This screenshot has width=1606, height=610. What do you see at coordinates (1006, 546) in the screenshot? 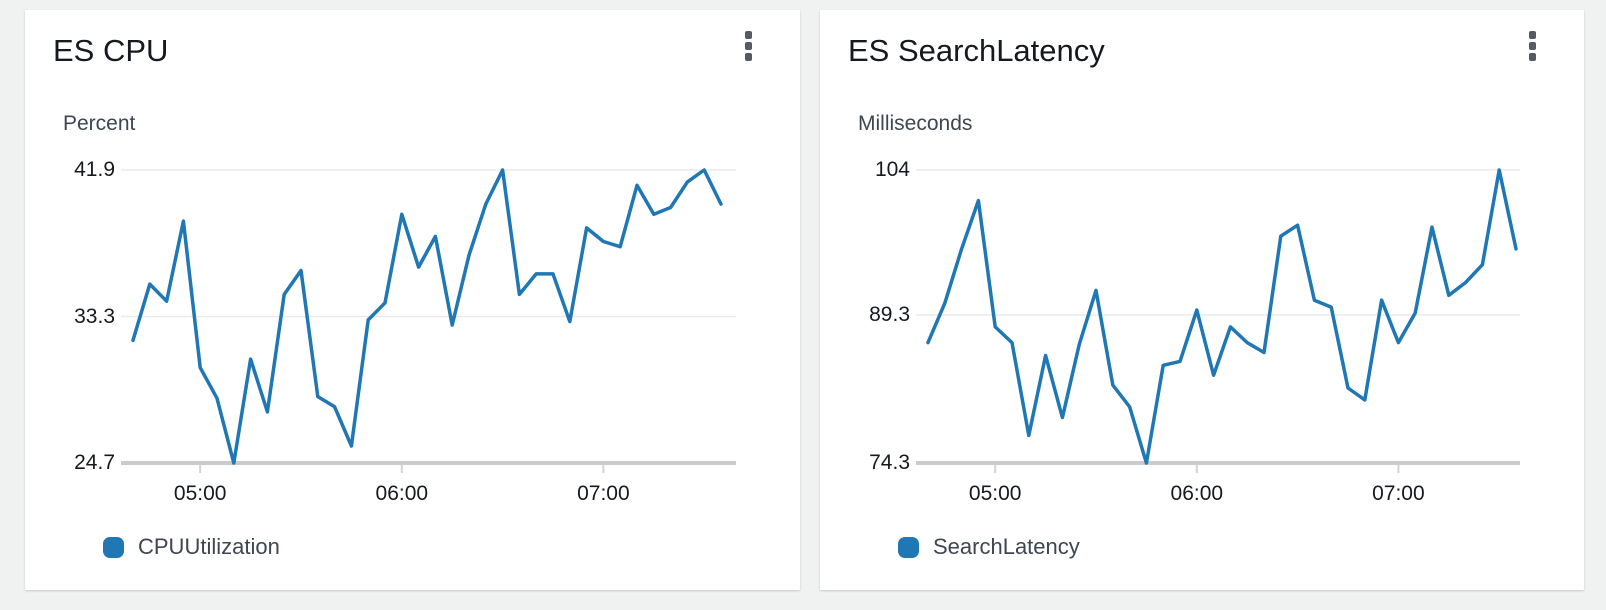
I see `legend-label: SearchLatency` at bounding box center [1006, 546].